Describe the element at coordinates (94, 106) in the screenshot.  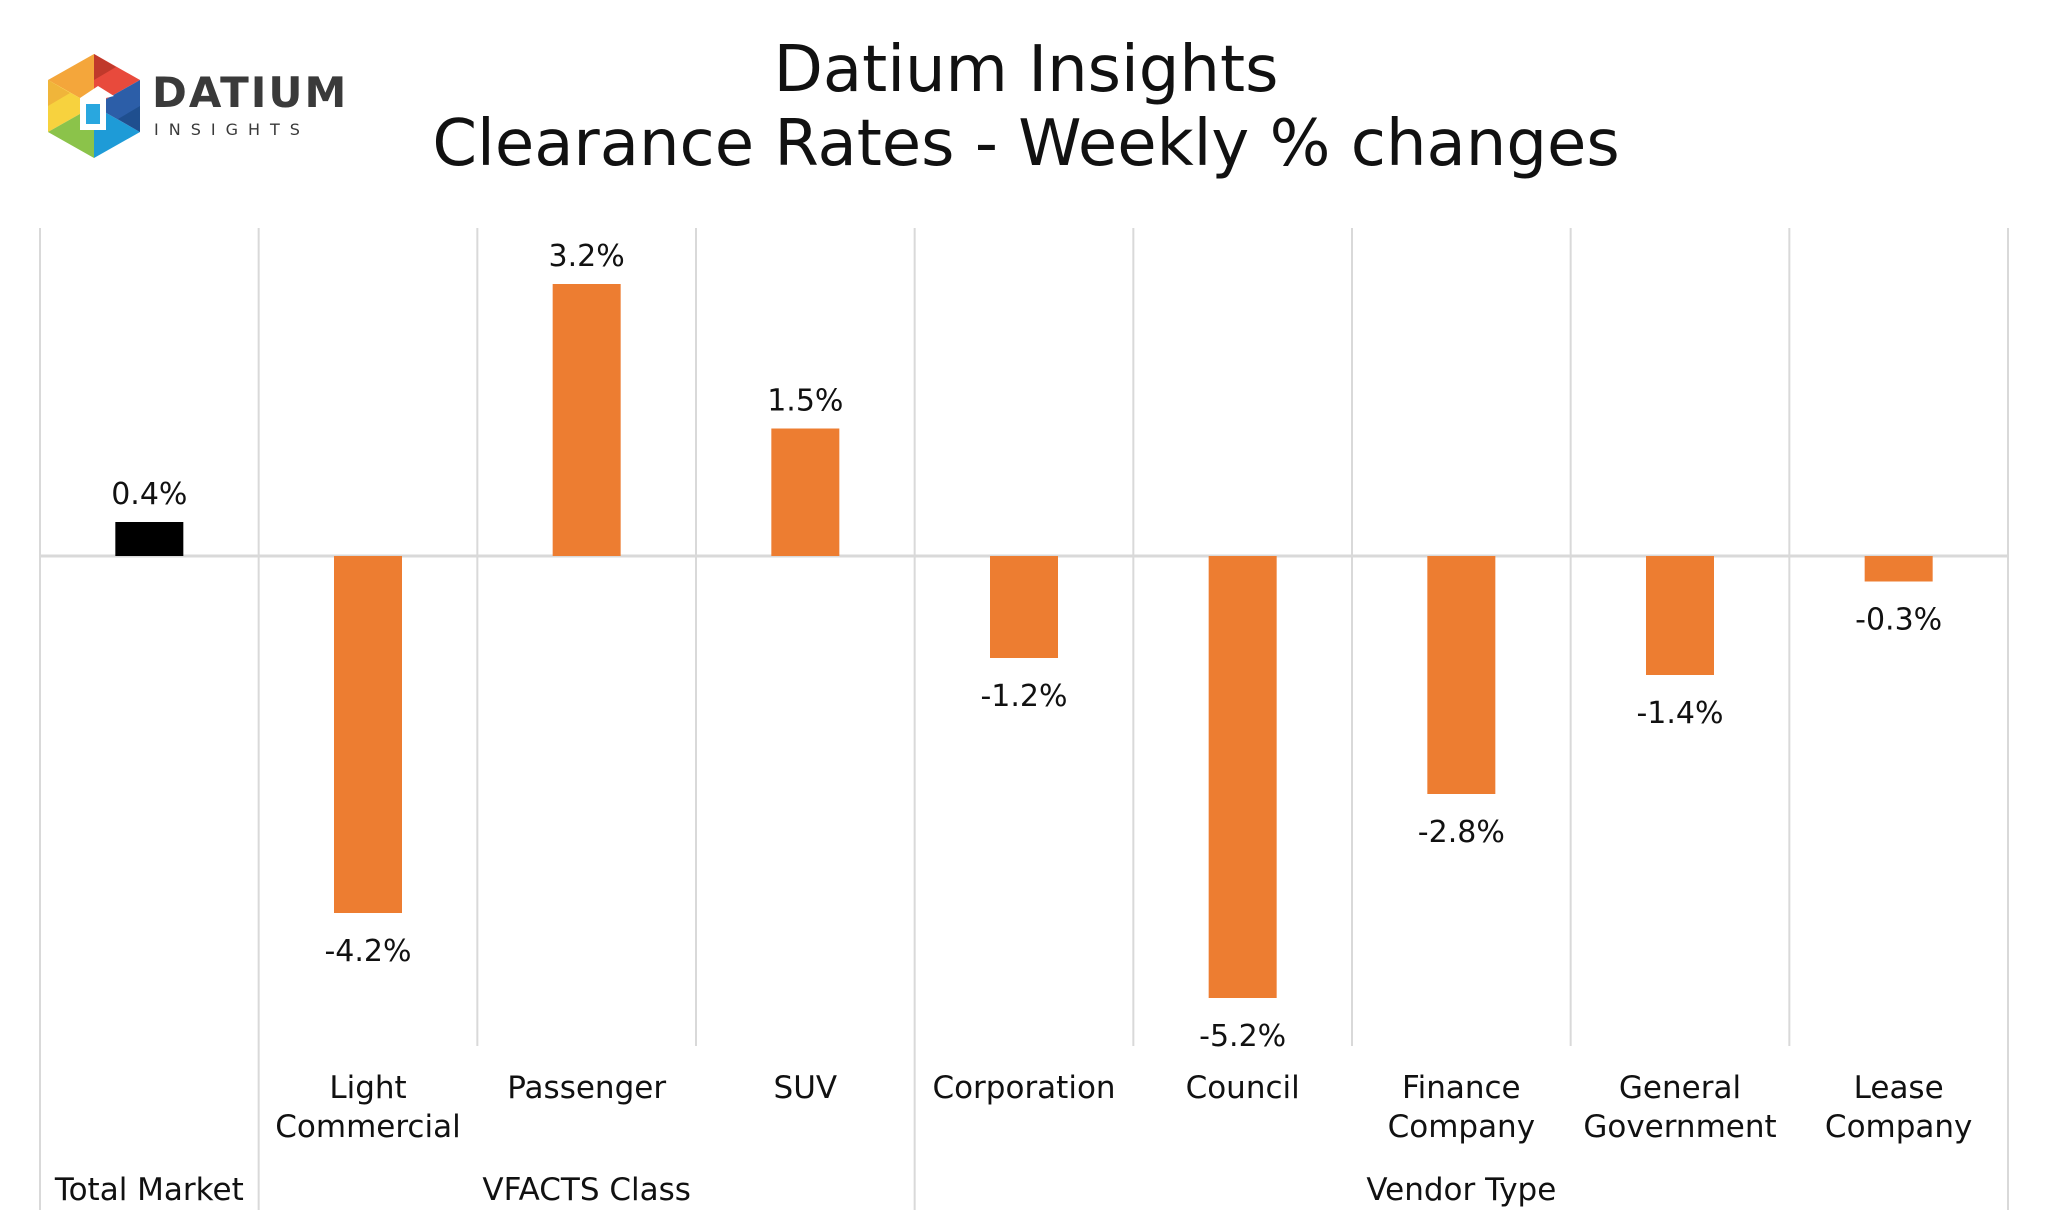
I see `datium-hexagon-icon` at that location.